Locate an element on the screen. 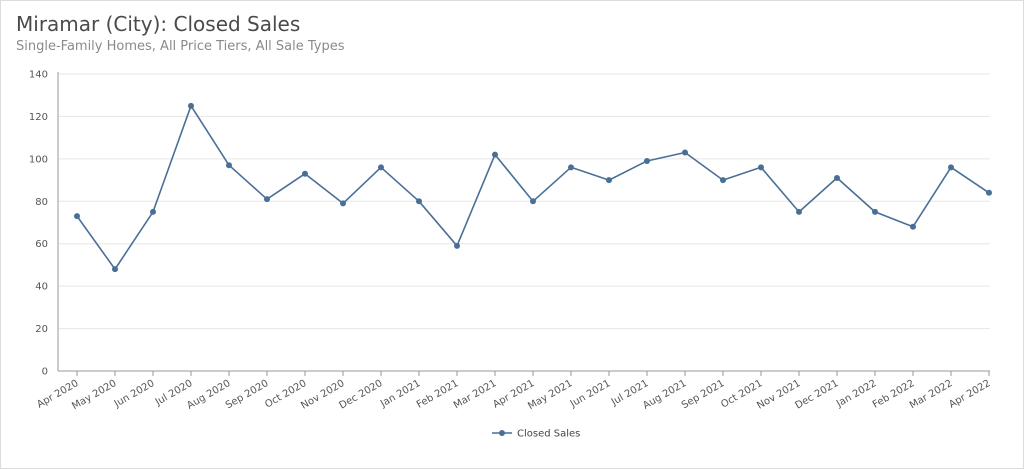 The image size is (1024, 469). y-tick-label: 60 is located at coordinates (41, 244).